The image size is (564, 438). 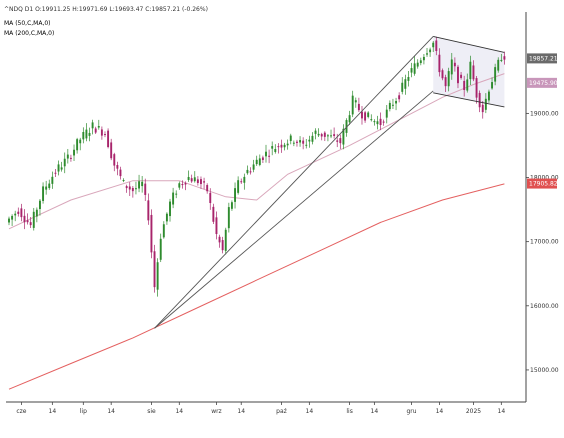 I want to click on last-price-label-bg, so click(x=542, y=58).